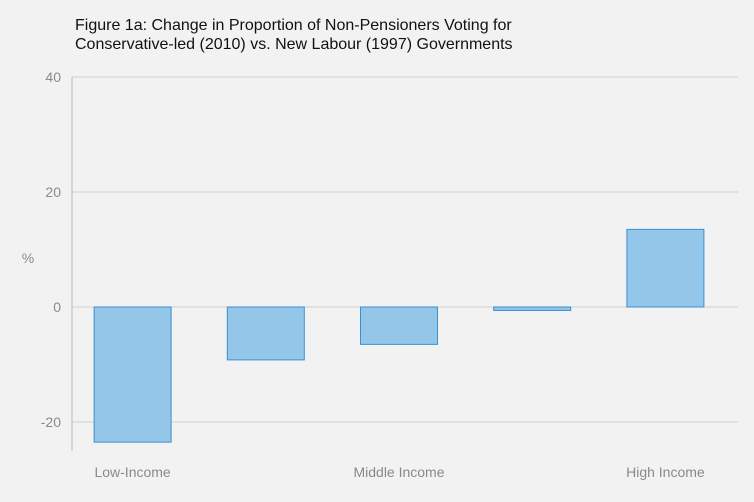  What do you see at coordinates (53, 77) in the screenshot?
I see `y-tick-label: 40` at bounding box center [53, 77].